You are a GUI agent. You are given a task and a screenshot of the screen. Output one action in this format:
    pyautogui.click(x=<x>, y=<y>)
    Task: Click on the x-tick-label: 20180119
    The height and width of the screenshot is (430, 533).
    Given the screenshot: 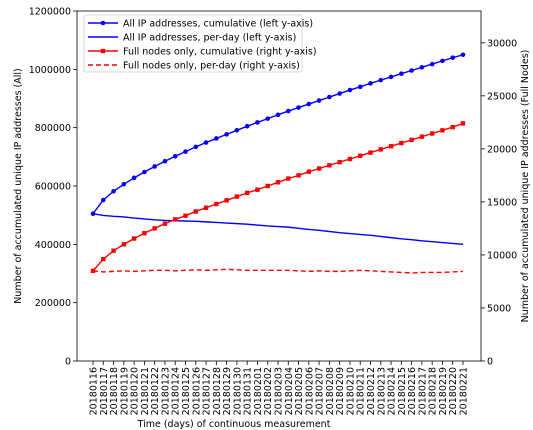 What is the action you would take?
    pyautogui.click(x=124, y=391)
    